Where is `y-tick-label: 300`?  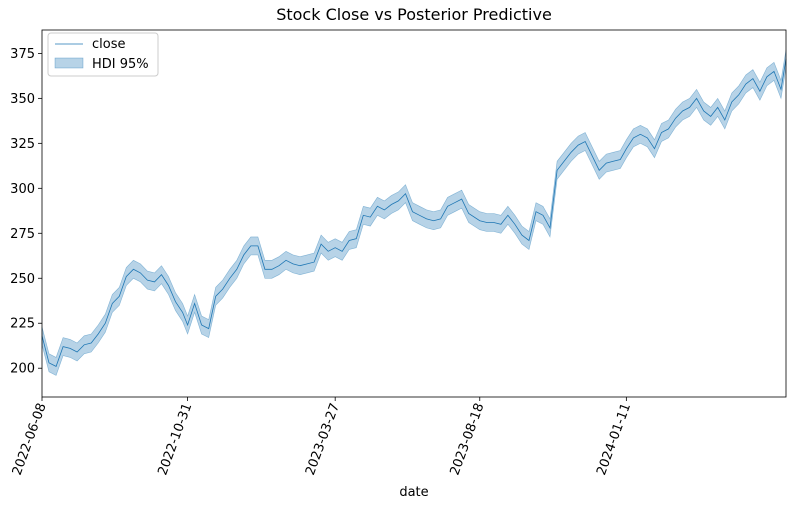 y-tick-label: 300 is located at coordinates (22, 189).